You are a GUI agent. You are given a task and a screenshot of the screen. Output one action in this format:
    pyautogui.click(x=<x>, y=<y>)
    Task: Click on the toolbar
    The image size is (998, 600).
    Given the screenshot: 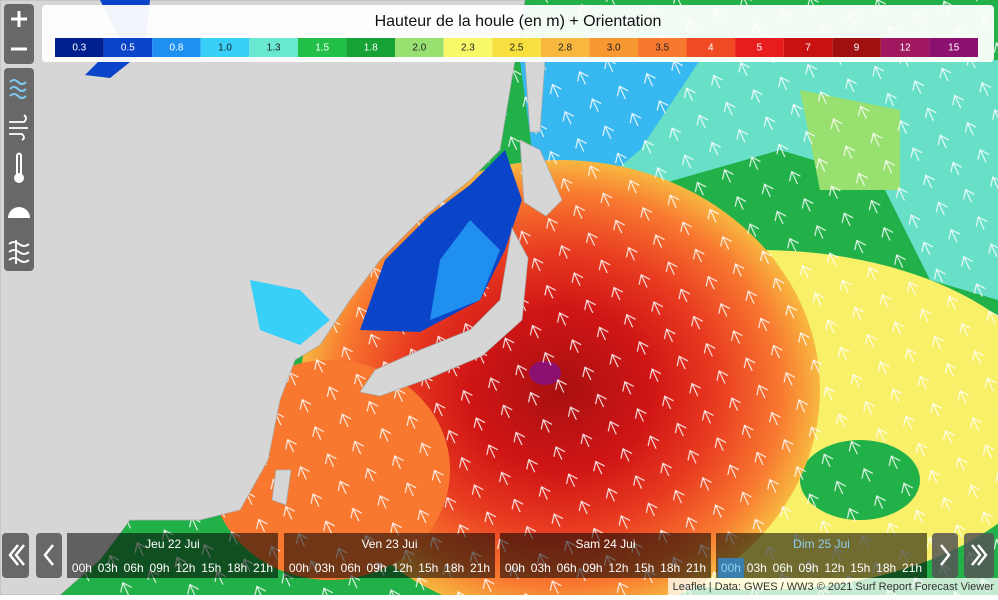 What is the action you would take?
    pyautogui.click(x=19, y=137)
    